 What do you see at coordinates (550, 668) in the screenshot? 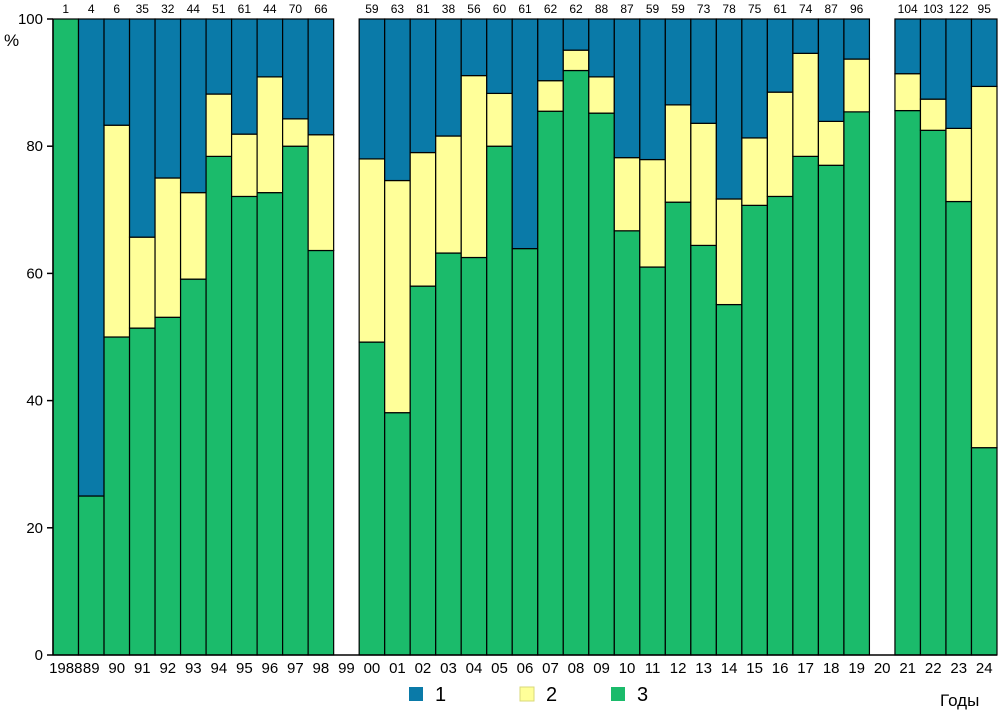
I see `x-tick-label: 07` at bounding box center [550, 668].